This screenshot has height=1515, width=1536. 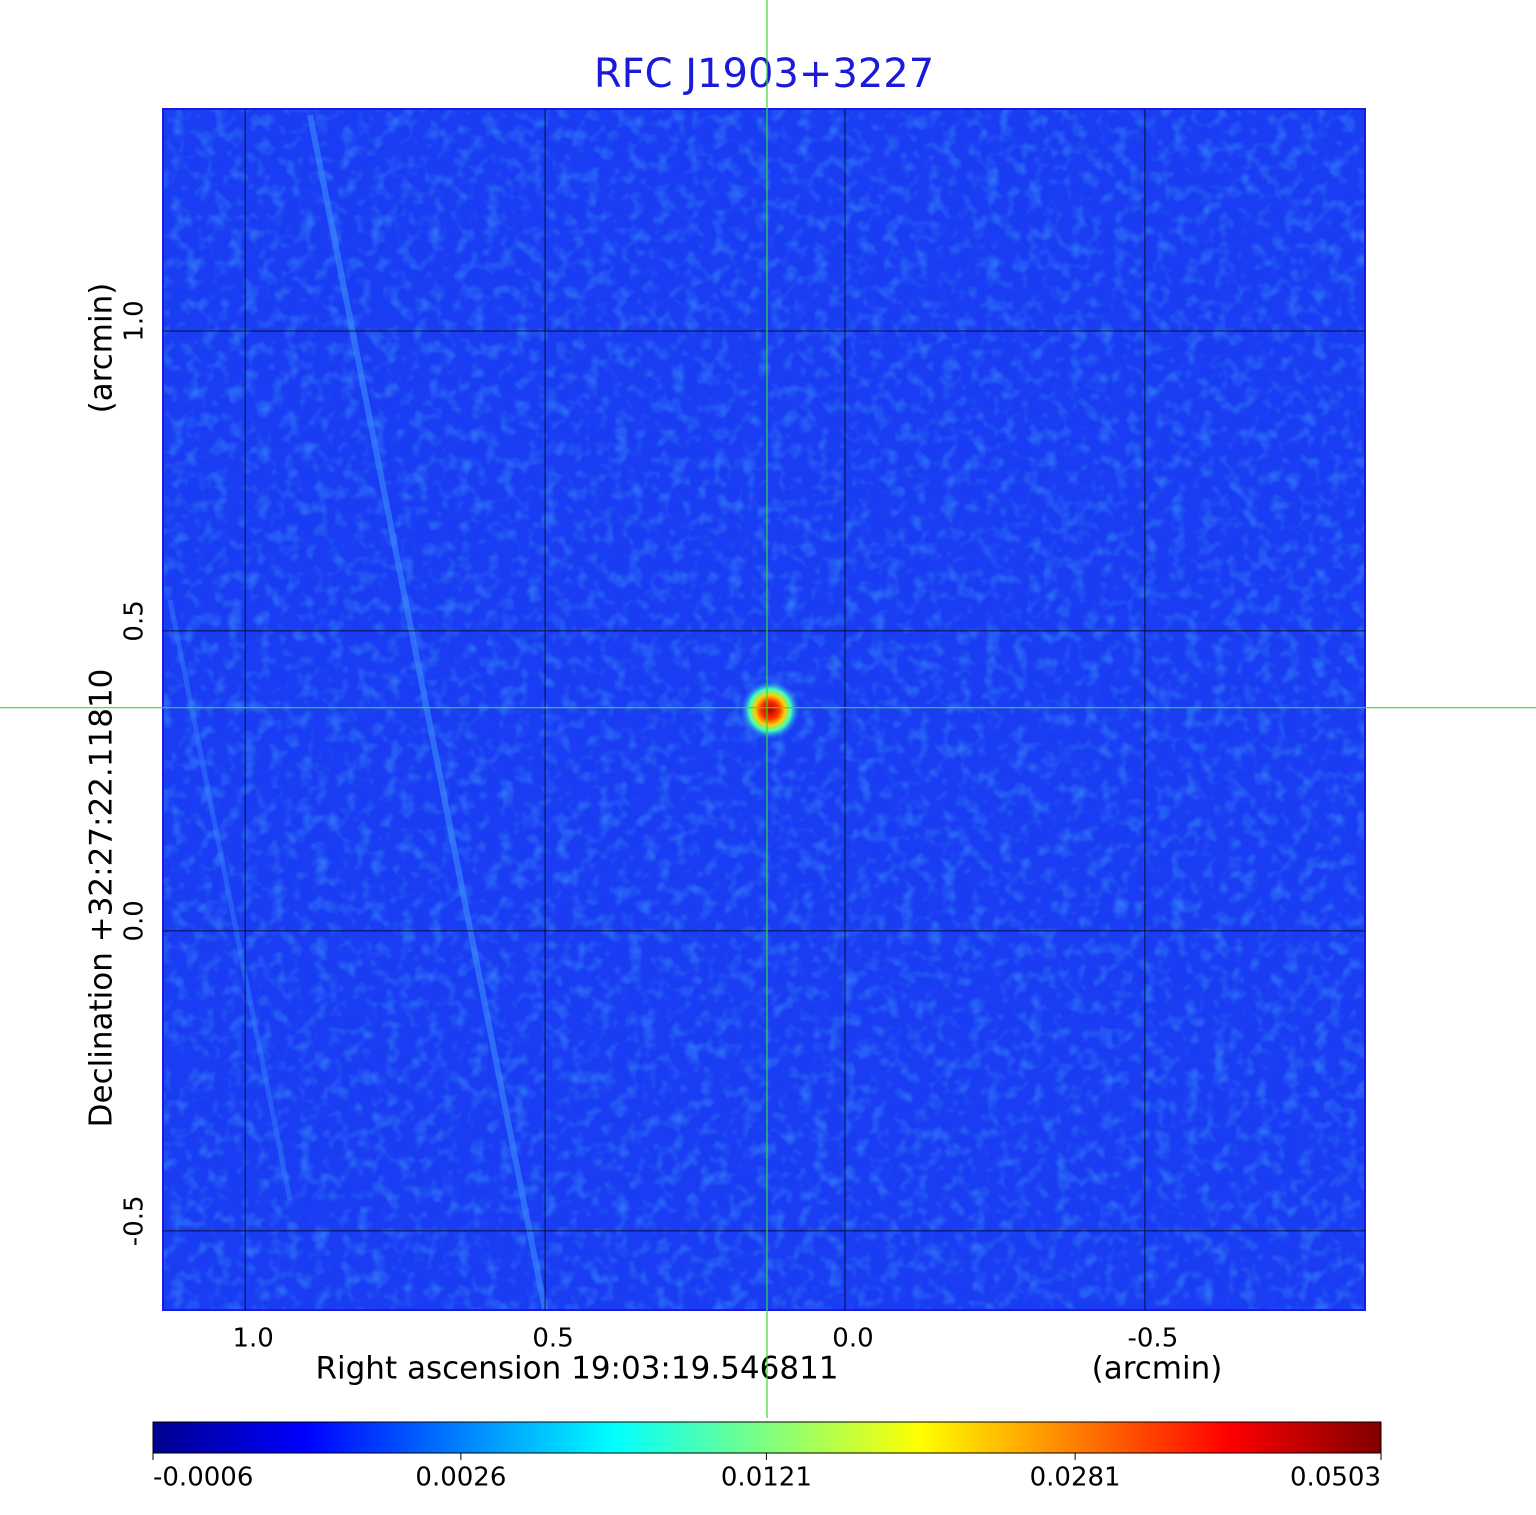 I want to click on x-tick-label: -0.5, so click(x=1153, y=1339).